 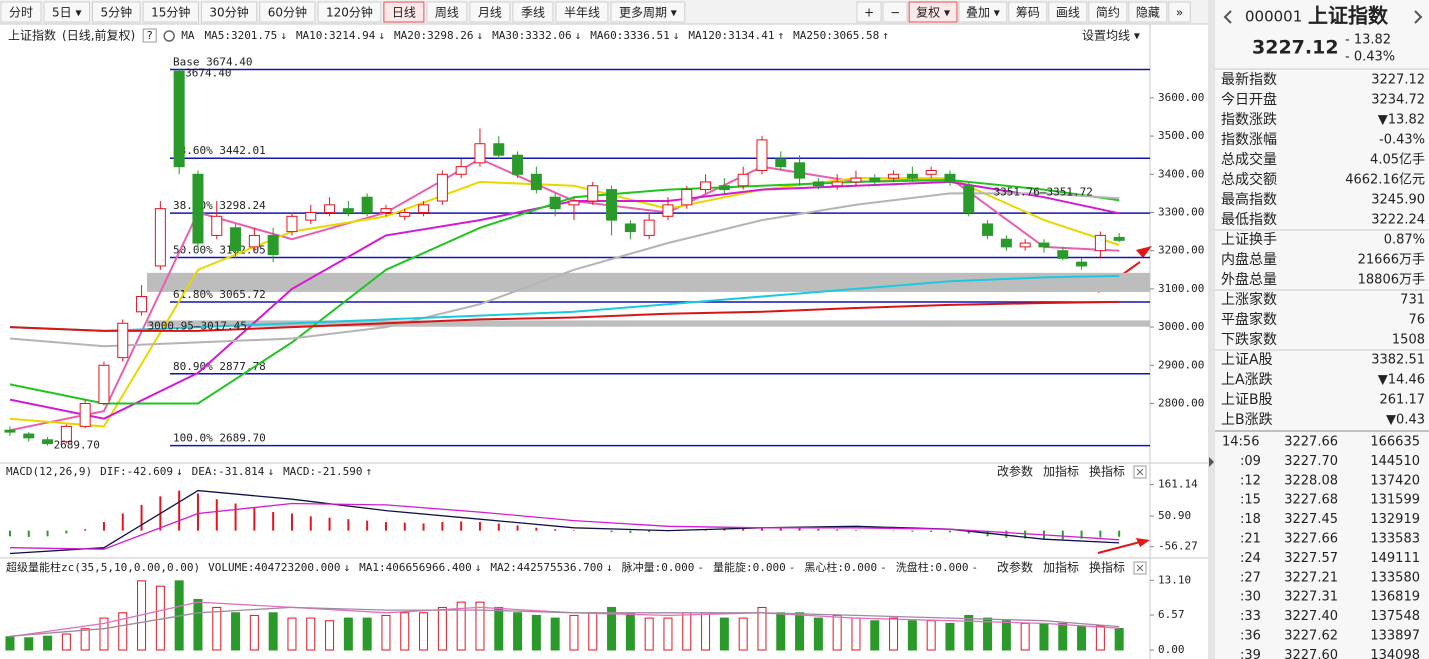 I want to click on toolbar-label: 周线, so click(x=447, y=13).